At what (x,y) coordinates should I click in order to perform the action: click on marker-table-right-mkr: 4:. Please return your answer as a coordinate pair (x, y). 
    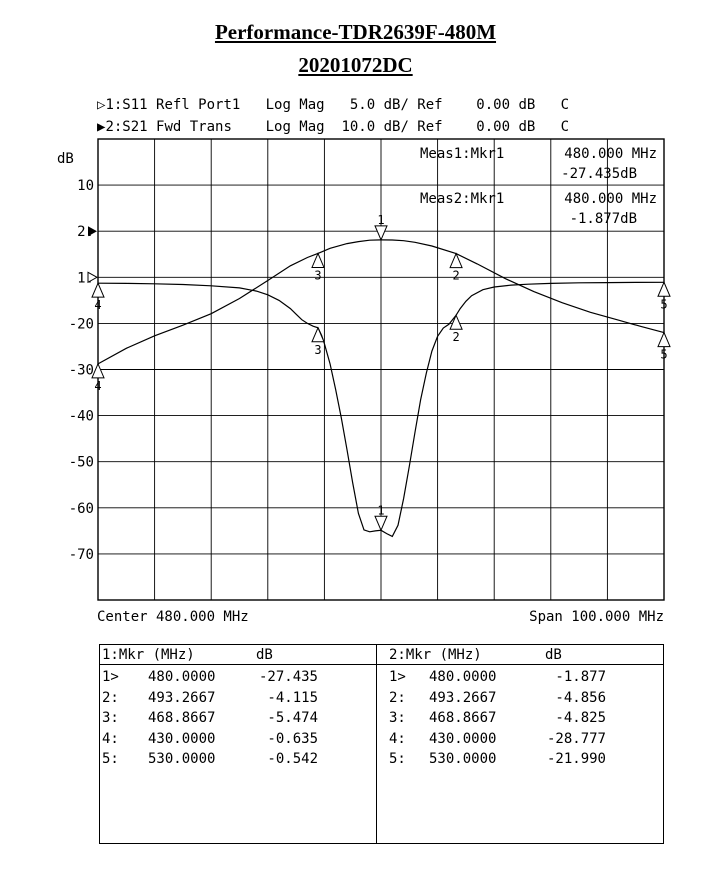
    Looking at the image, I should click on (397, 738).